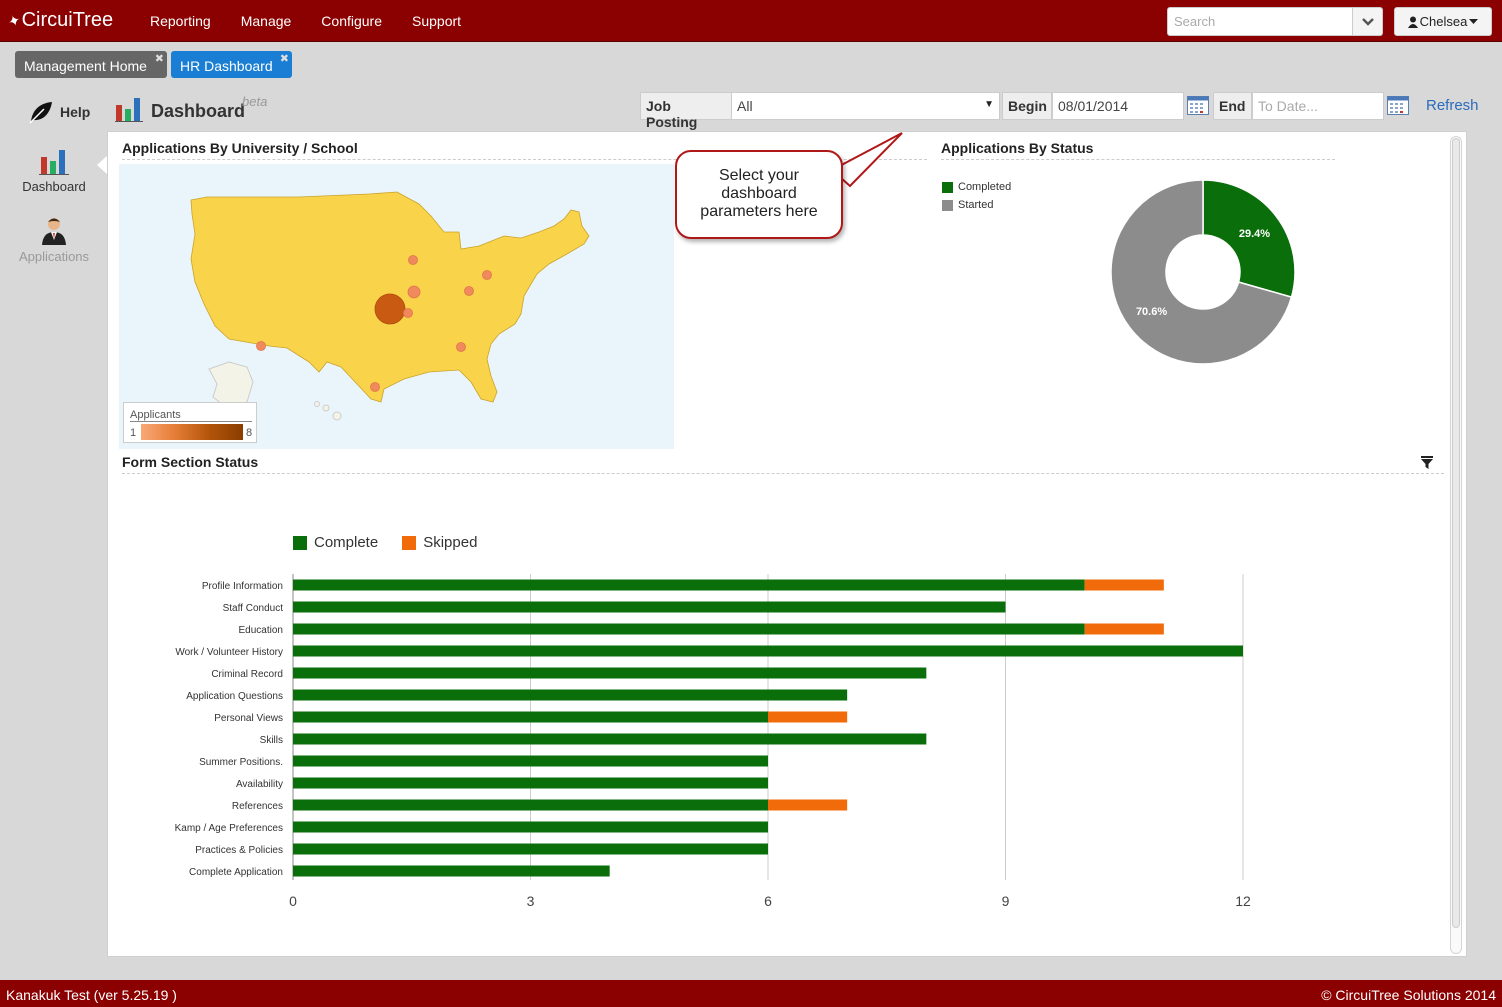 This screenshot has width=1502, height=1007. Describe the element at coordinates (259, 784) in the screenshot. I see `y-category-label: Availability` at that location.